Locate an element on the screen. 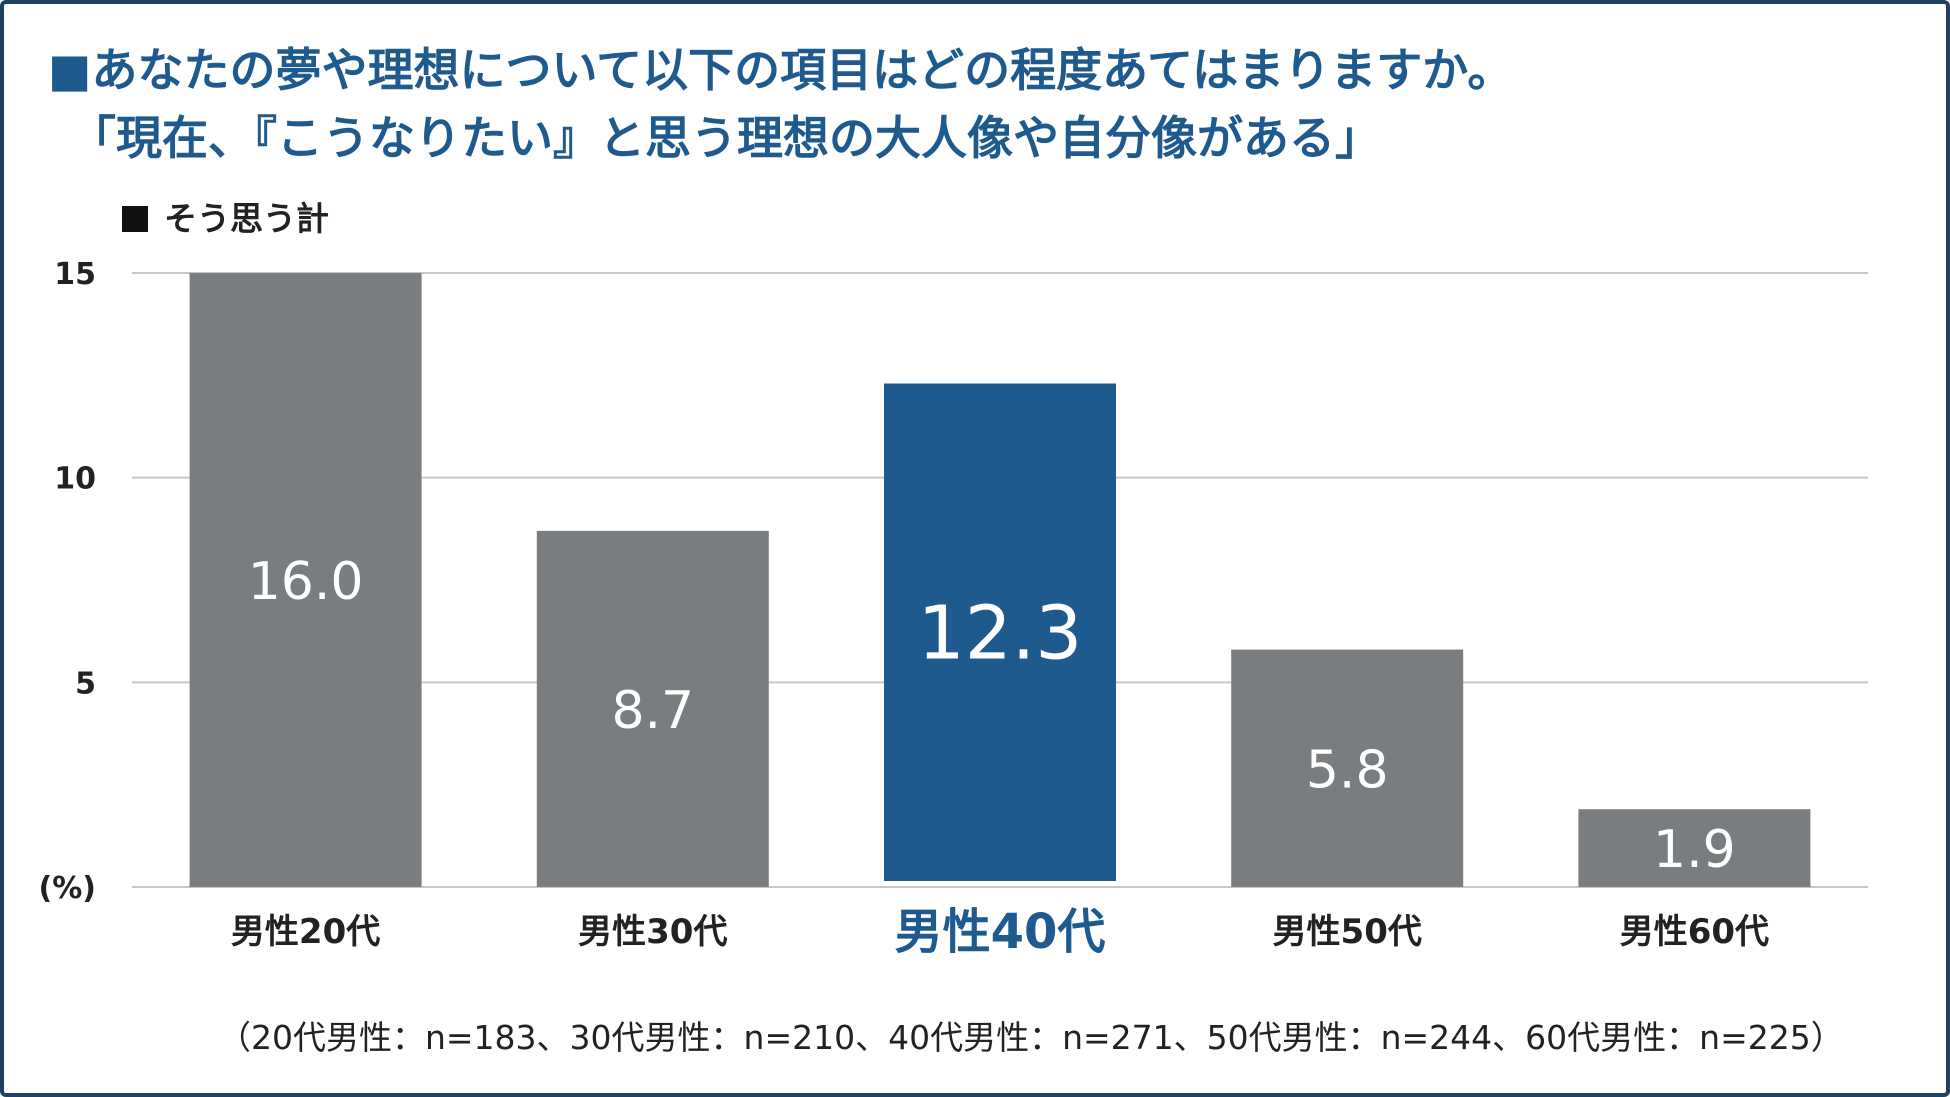  legend: そう思う計 is located at coordinates (225, 219).